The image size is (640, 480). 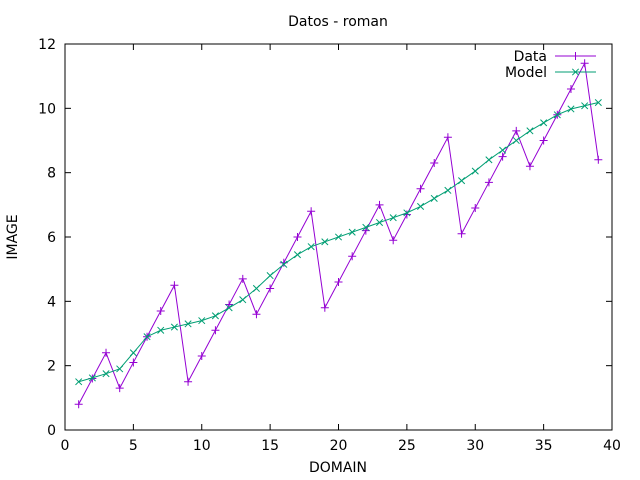 What do you see at coordinates (51, 174) in the screenshot?
I see `y-tick-label: 8` at bounding box center [51, 174].